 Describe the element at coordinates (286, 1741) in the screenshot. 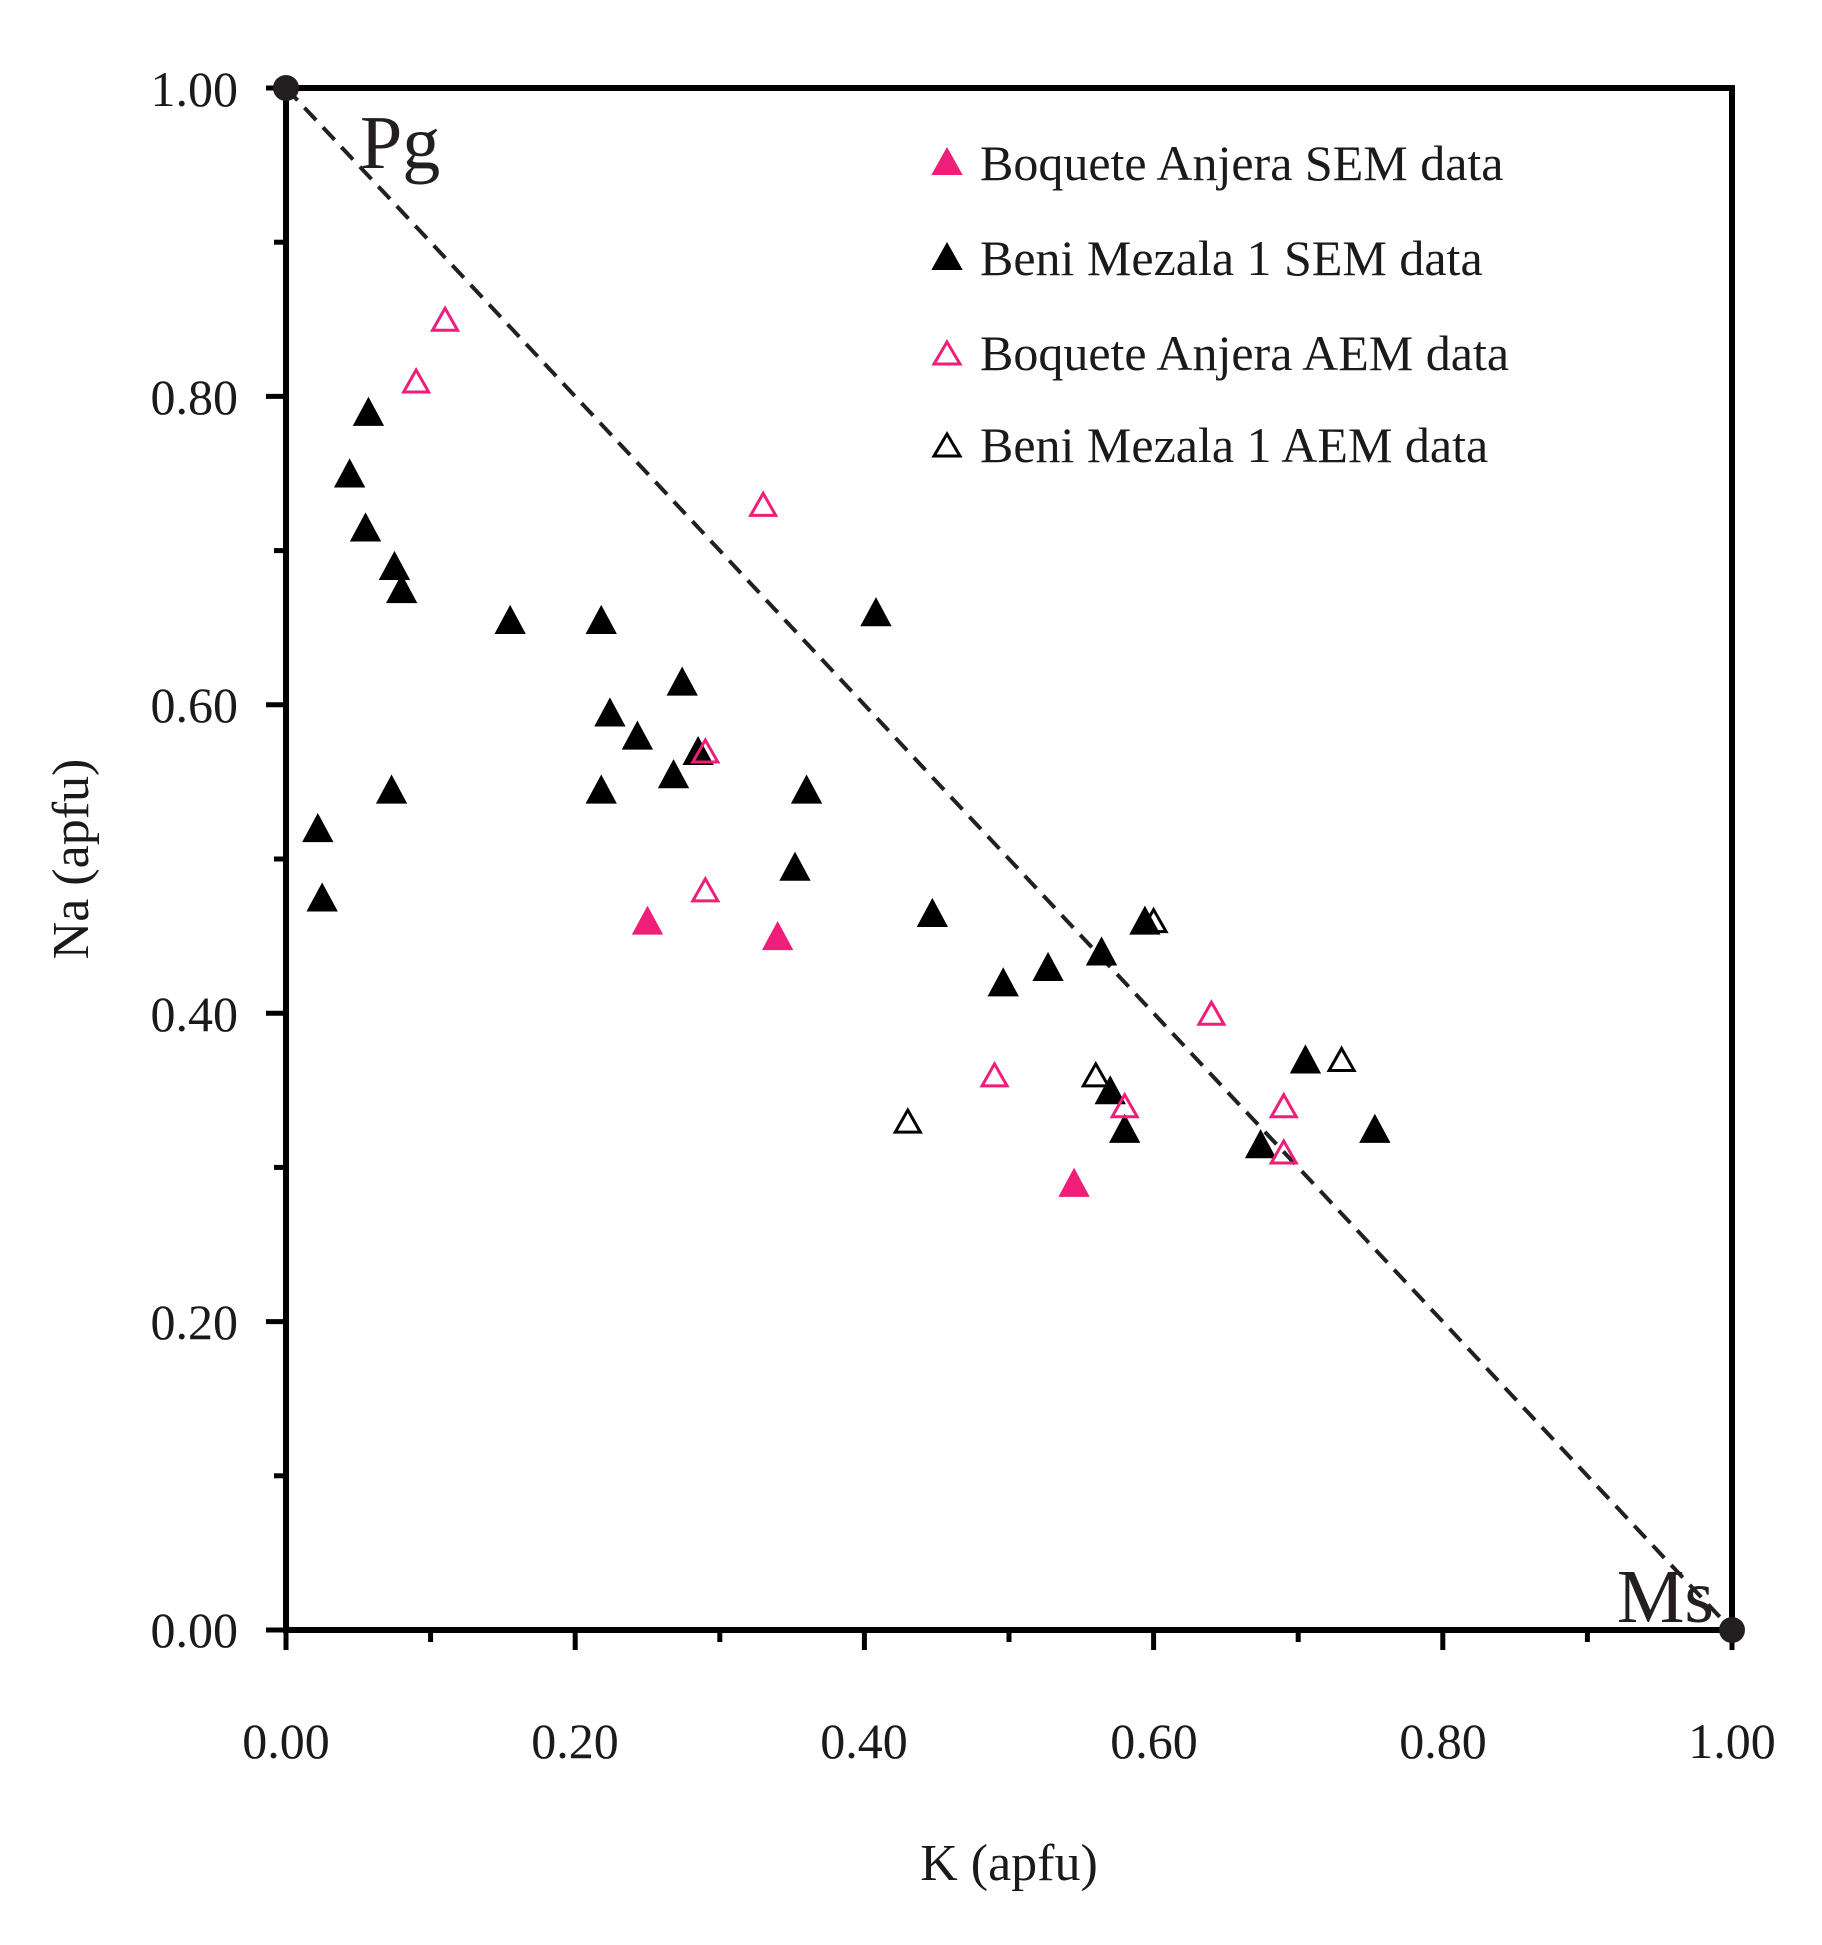

I see `x-tick-label: 0.00` at that location.